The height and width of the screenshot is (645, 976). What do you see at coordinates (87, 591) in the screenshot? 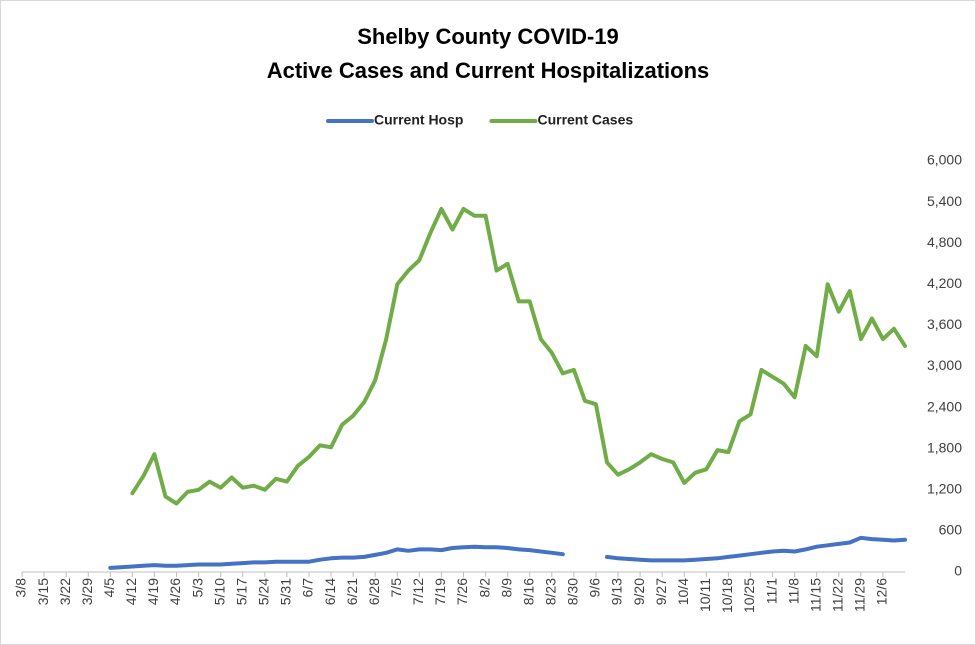
I see `x-tick-label: 3/29` at bounding box center [87, 591].